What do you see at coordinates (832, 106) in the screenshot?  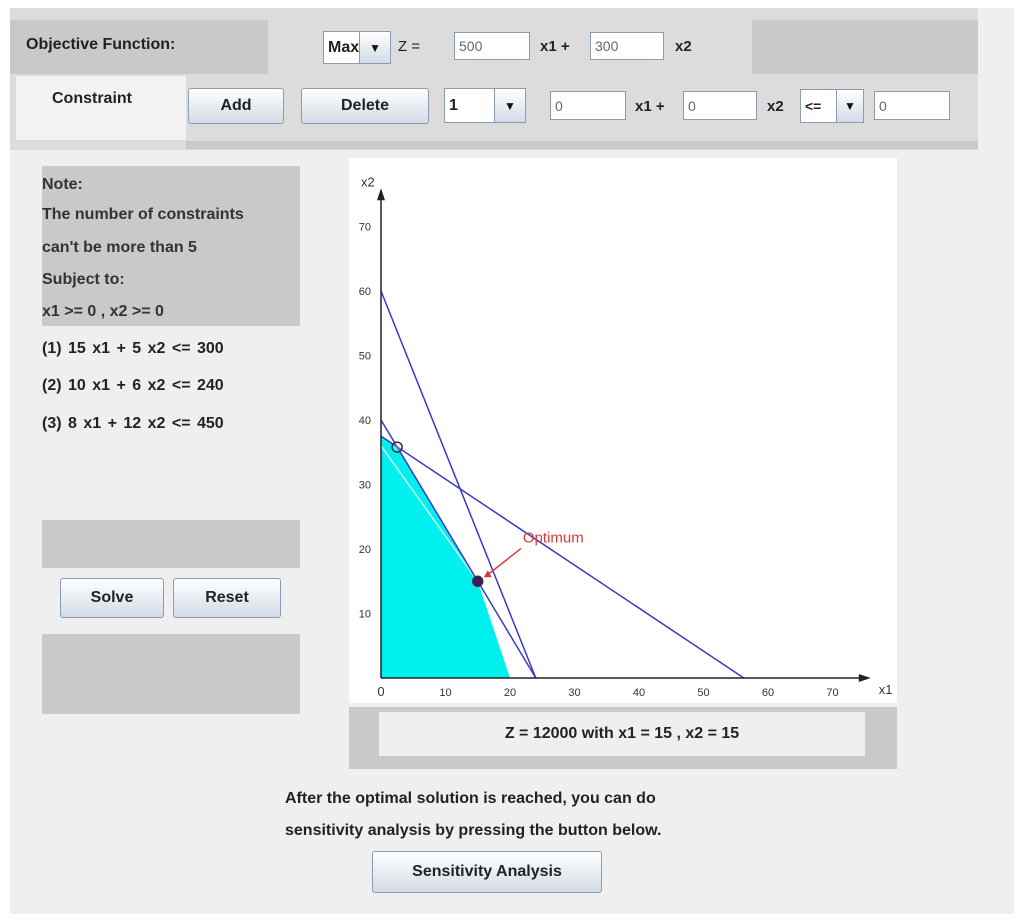 I see `constraint-operator-select: <= ▼` at bounding box center [832, 106].